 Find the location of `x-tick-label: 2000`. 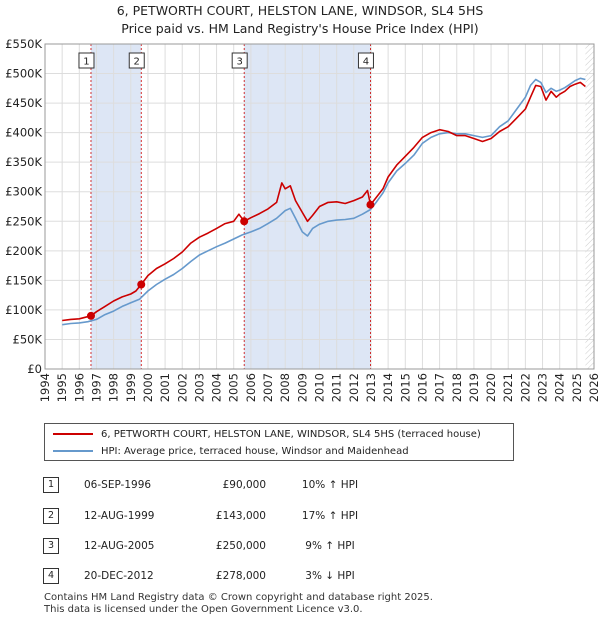

x-tick-label: 2000 is located at coordinates (148, 387).